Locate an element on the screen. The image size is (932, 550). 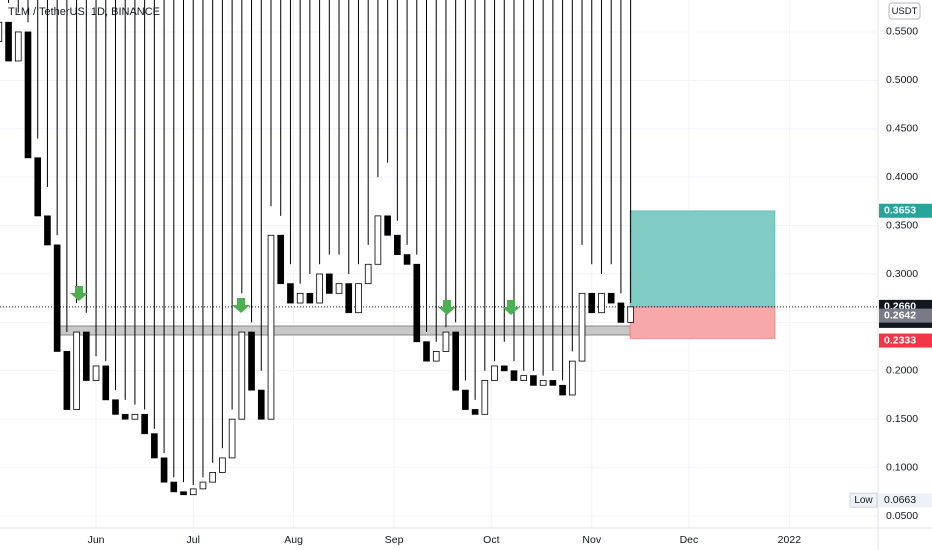
y-tick-label: 0.3500 is located at coordinates (902, 225).